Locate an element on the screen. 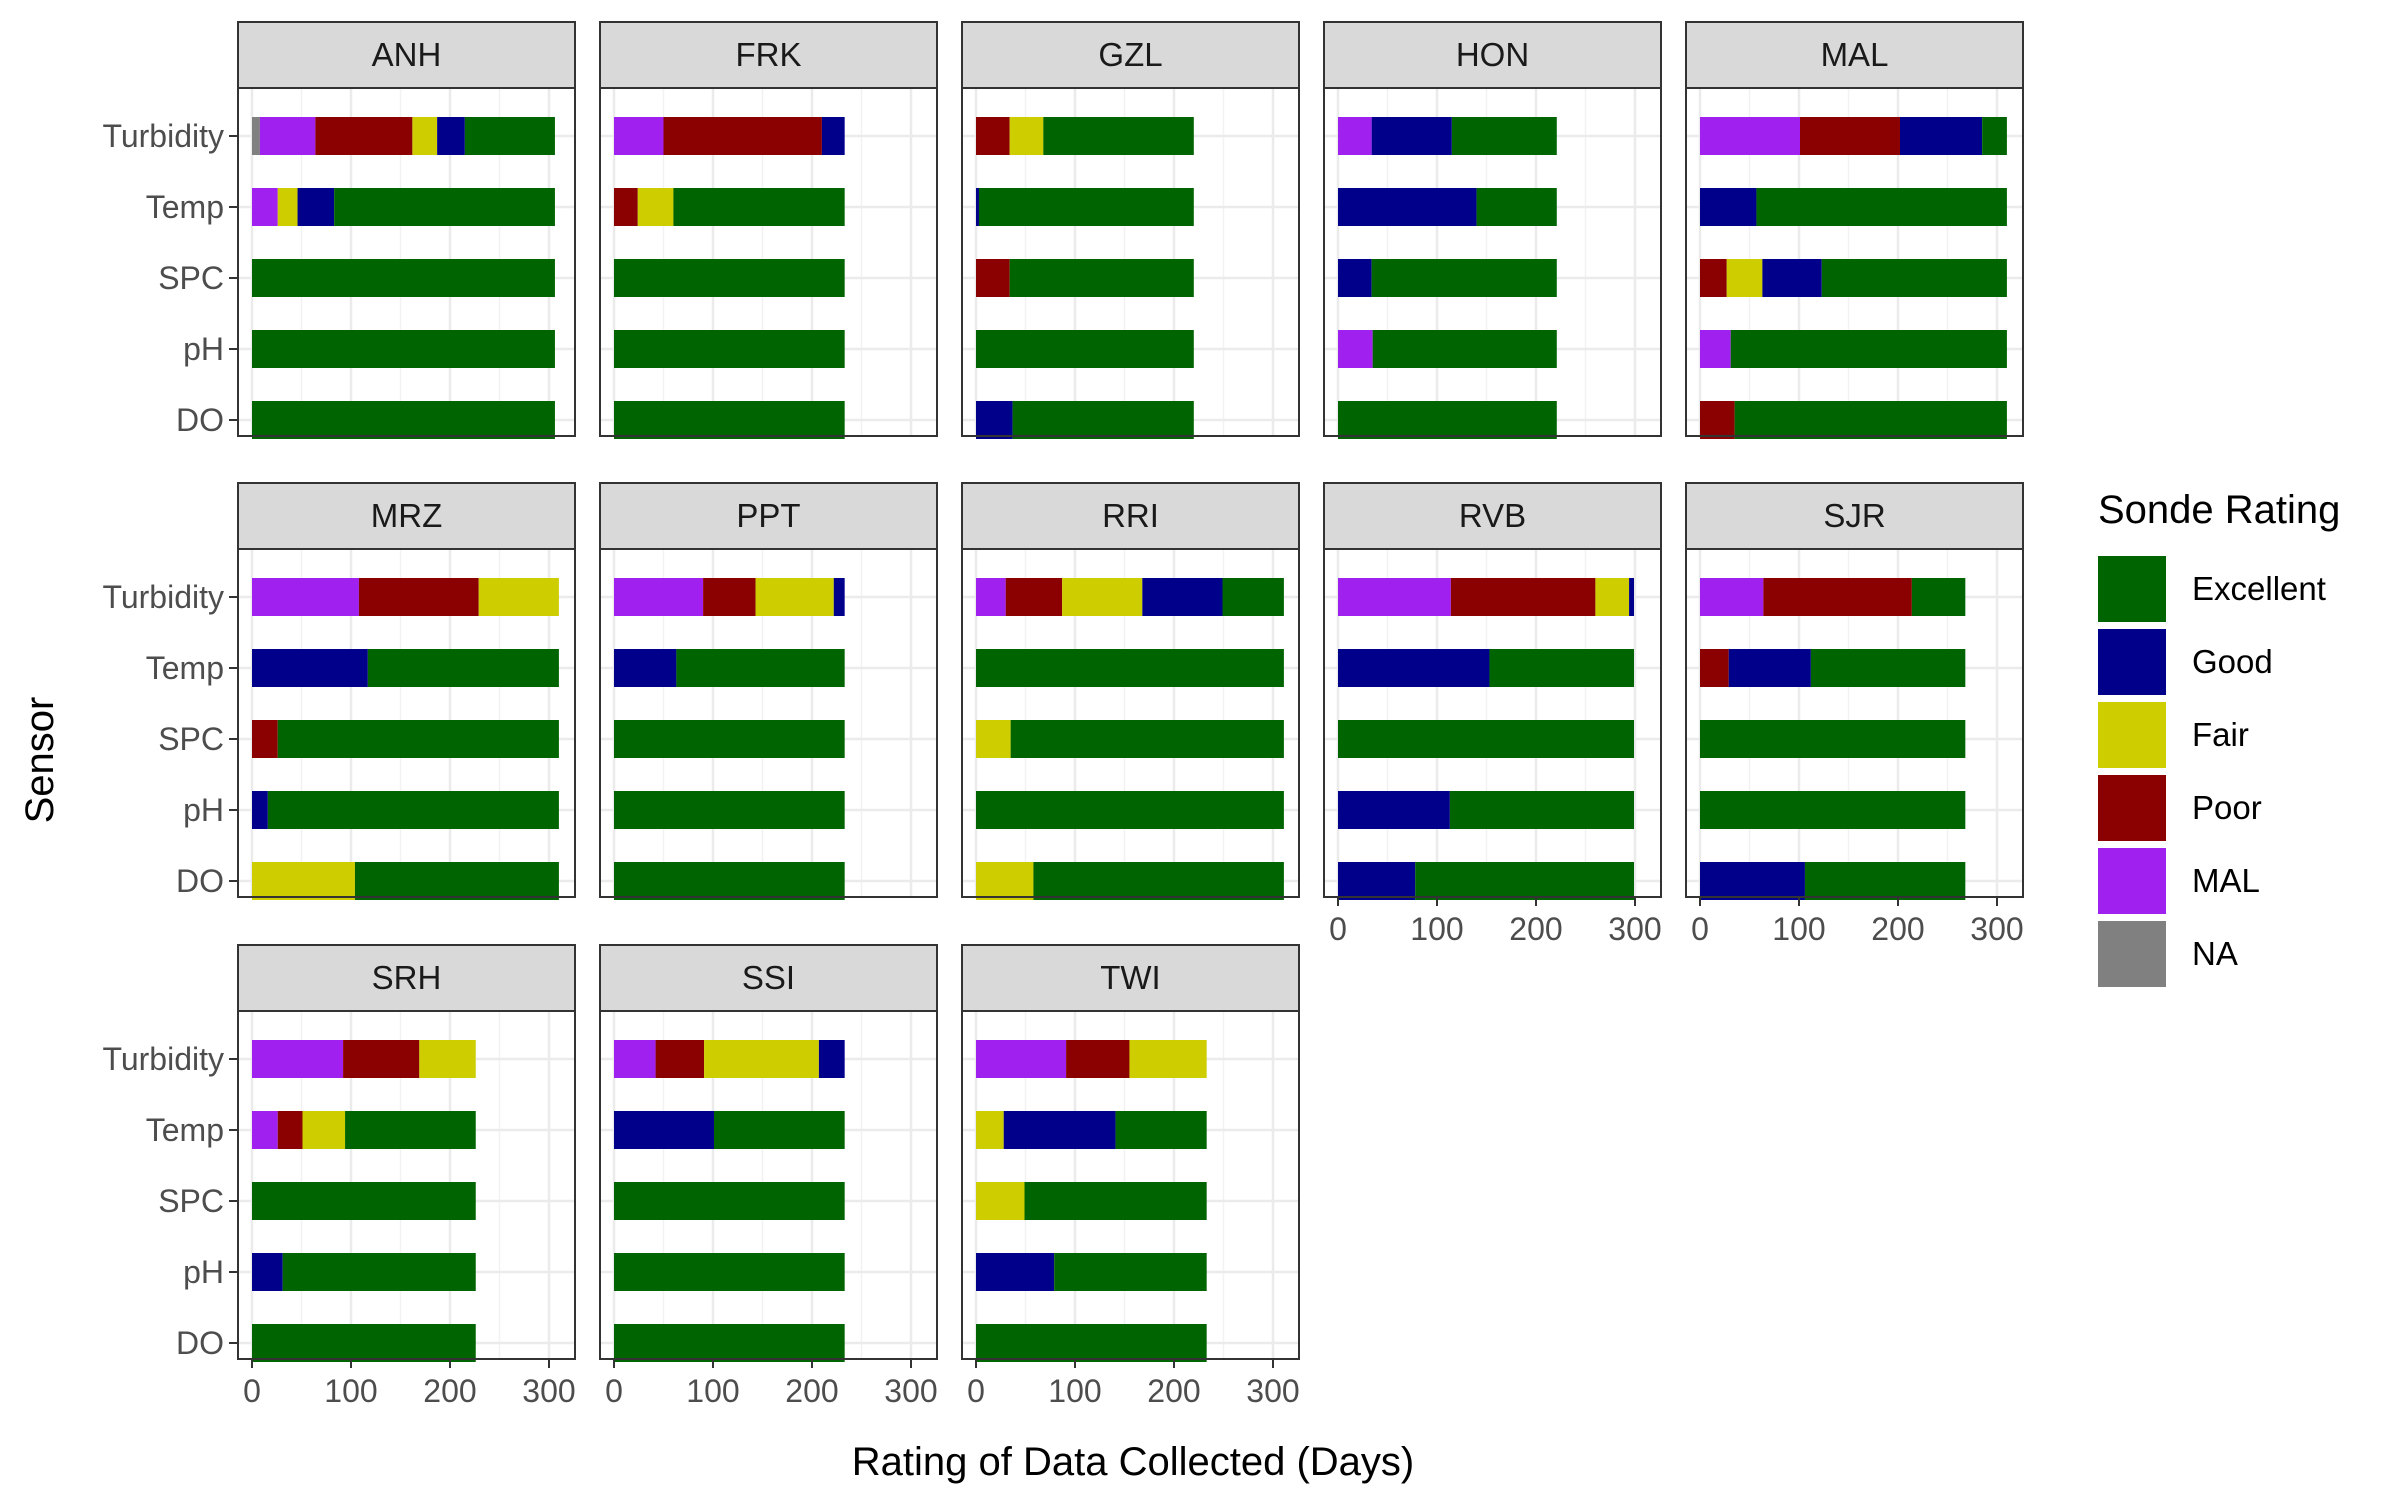 The image size is (2400, 1500). y-tick-label: Turbidity is located at coordinates (163, 136).